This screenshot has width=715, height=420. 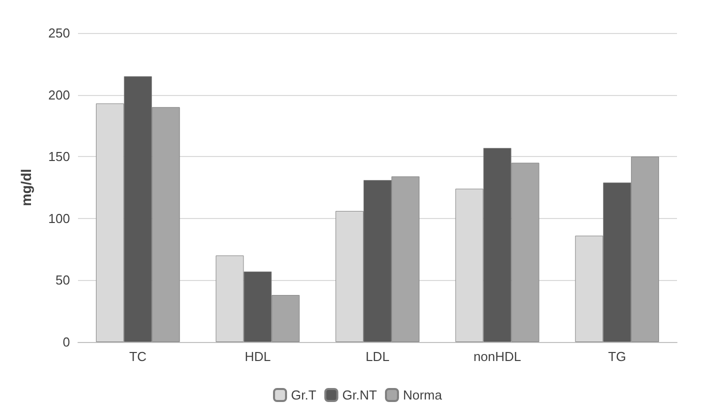 I want to click on legend-label: Gr.T, so click(x=303, y=395).